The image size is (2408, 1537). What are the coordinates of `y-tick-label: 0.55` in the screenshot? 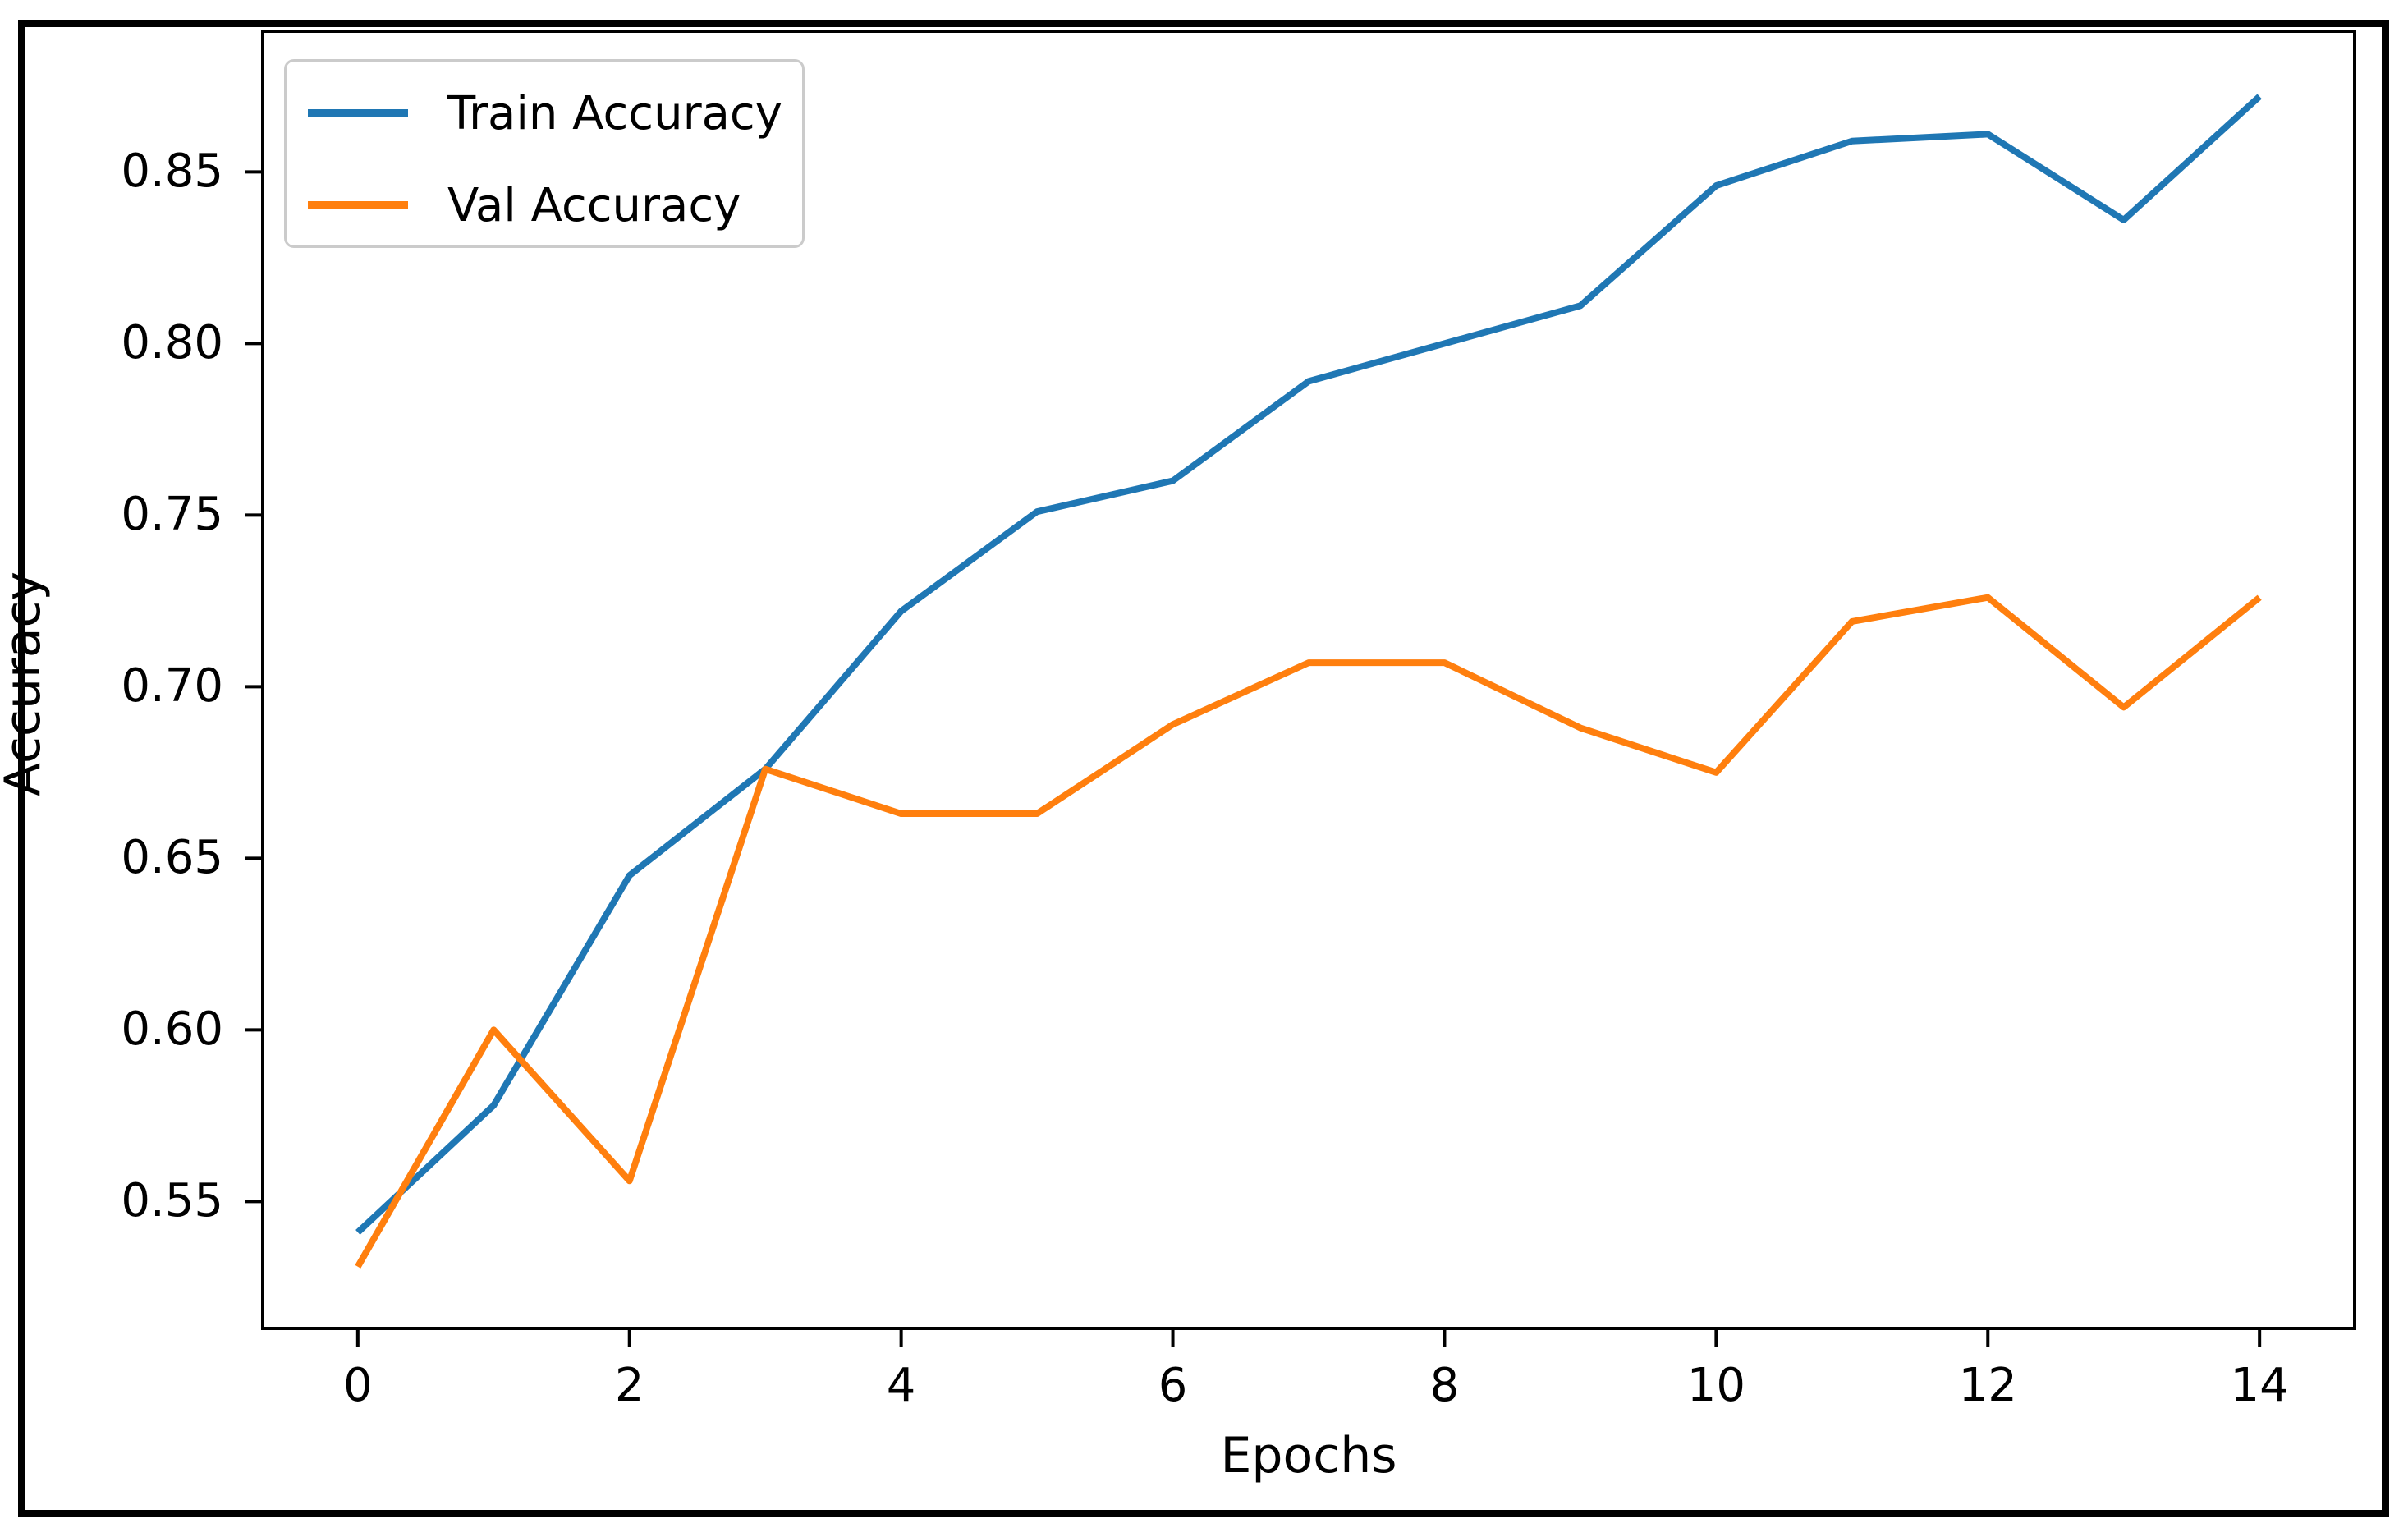 It's located at (172, 1201).